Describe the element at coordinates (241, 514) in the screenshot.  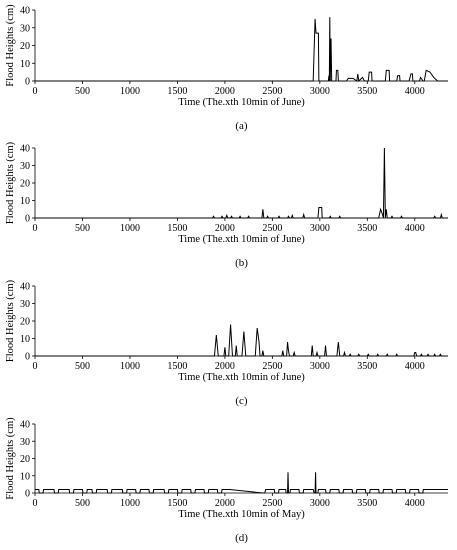
I see `x-axis-label: Time (The.xth 10min of May)` at that location.